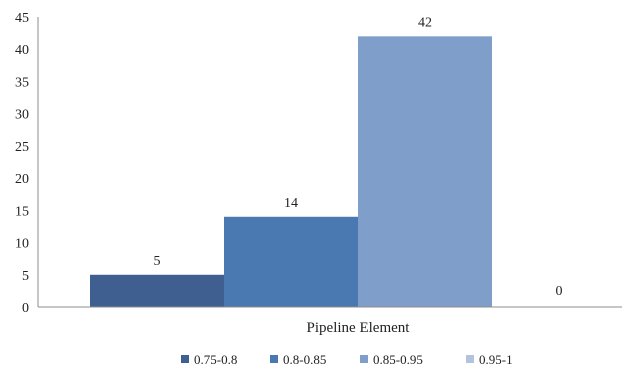 The height and width of the screenshot is (378, 622). I want to click on y-axis-ticks: 0 5 10 15 20 25 30 35 40 45, so click(22, 163).